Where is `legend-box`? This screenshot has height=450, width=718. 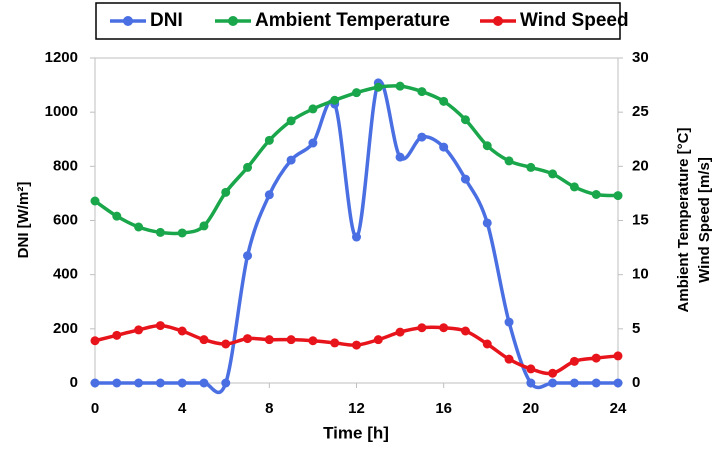
legend-box is located at coordinates (358, 21).